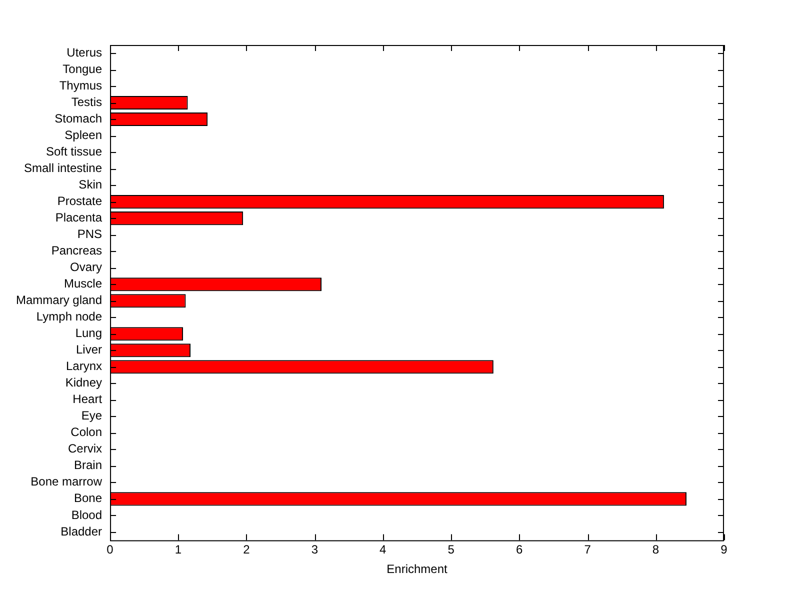 Image resolution: width=800 pixels, height=599 pixels. What do you see at coordinates (86, 432) in the screenshot?
I see `y-tick-label: Colon` at bounding box center [86, 432].